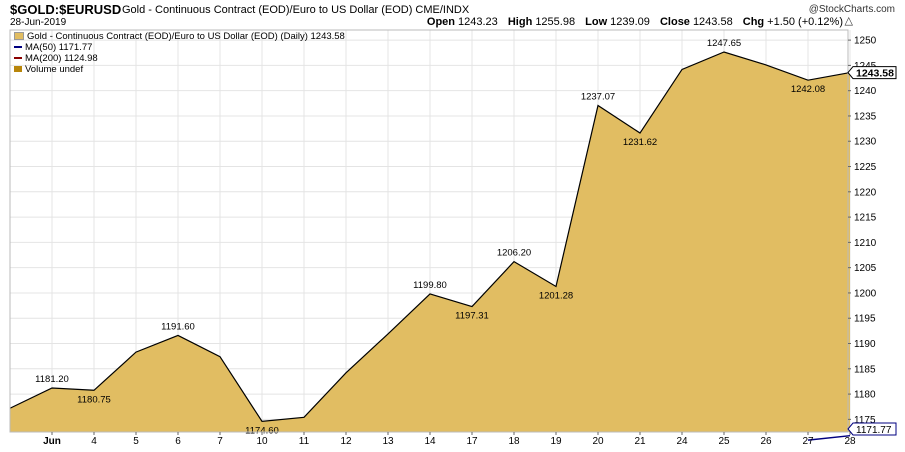 Image resolution: width=905 pixels, height=452 pixels. What do you see at coordinates (865, 243) in the screenshot?
I see `y-tick-label: 1210` at bounding box center [865, 243].